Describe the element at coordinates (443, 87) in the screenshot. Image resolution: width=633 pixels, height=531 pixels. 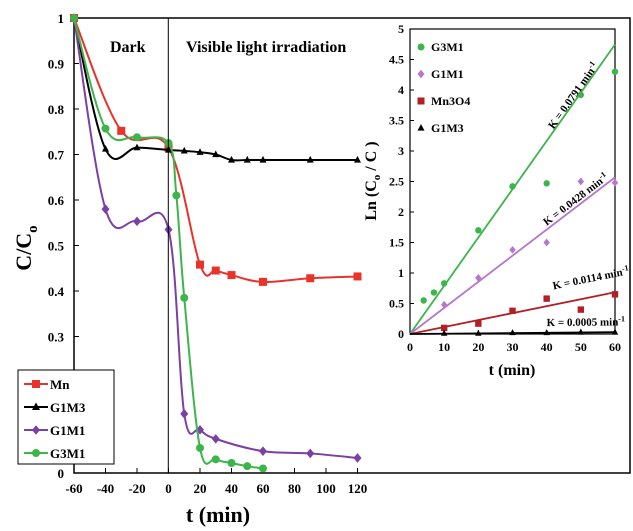
I see `inset-legend: G3M1 G1M1 Mn3O4 G1M3` at that location.